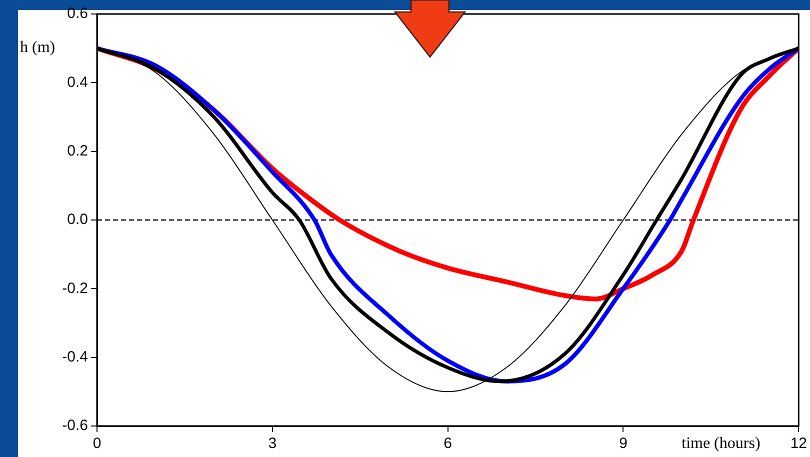 Image resolution: width=810 pixels, height=457 pixels. What do you see at coordinates (77, 151) in the screenshot?
I see `y-tick-label: 0.2` at bounding box center [77, 151].